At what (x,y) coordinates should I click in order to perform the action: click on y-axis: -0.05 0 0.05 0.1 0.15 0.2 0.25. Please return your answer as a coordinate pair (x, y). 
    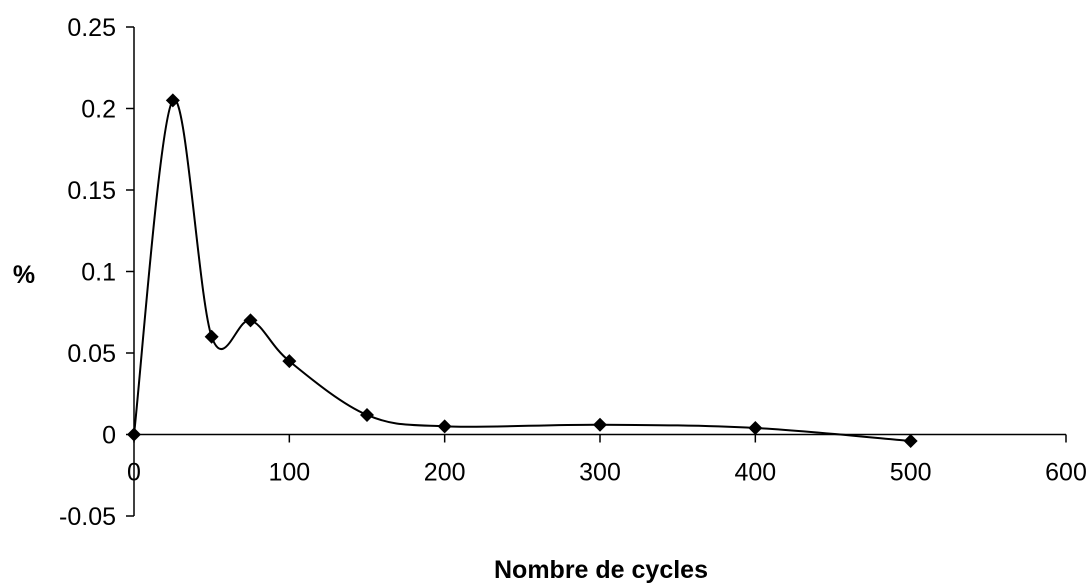
    Looking at the image, I should click on (97, 272).